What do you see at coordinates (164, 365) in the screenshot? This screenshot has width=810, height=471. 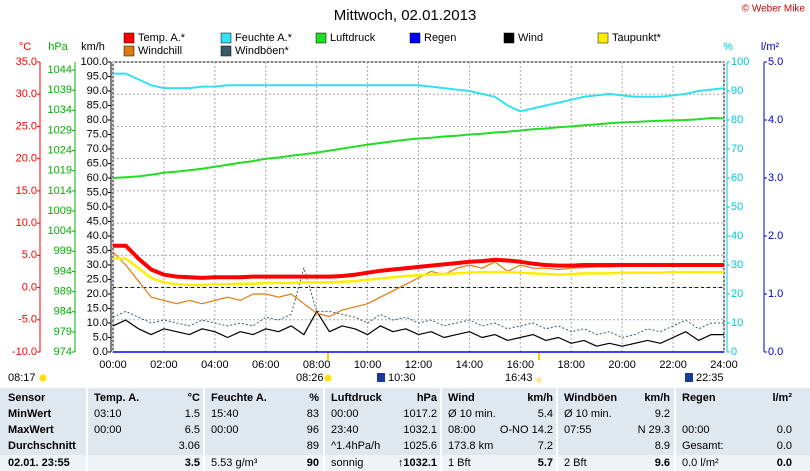 I see `x-tick-label: 02:00` at bounding box center [164, 365].